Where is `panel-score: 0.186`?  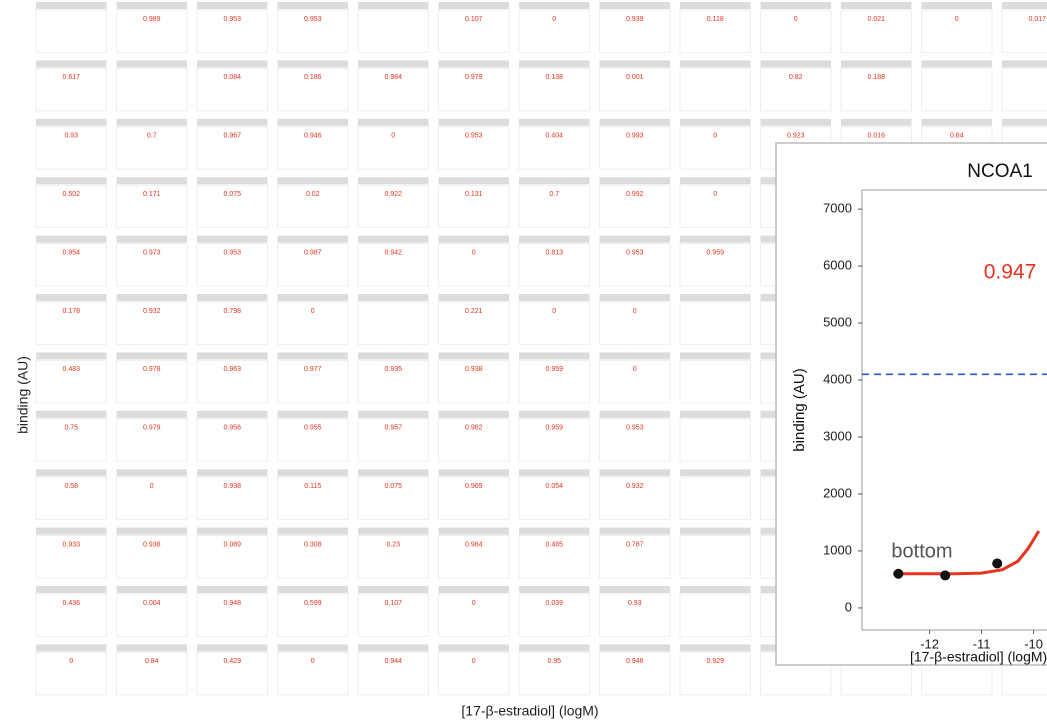
panel-score: 0.186 is located at coordinates (313, 77).